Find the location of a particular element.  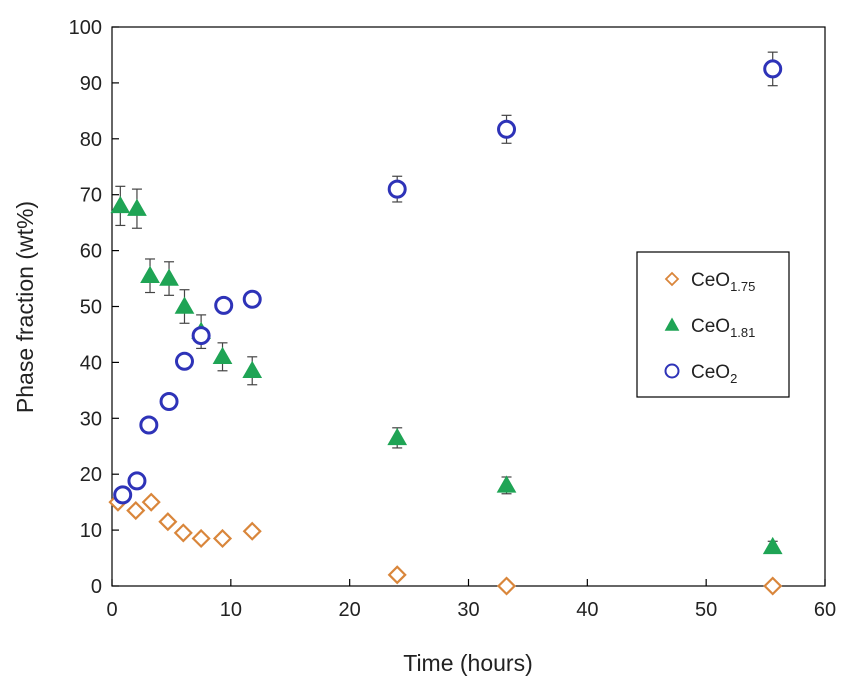

x-tick-label: 40 is located at coordinates (587, 610).